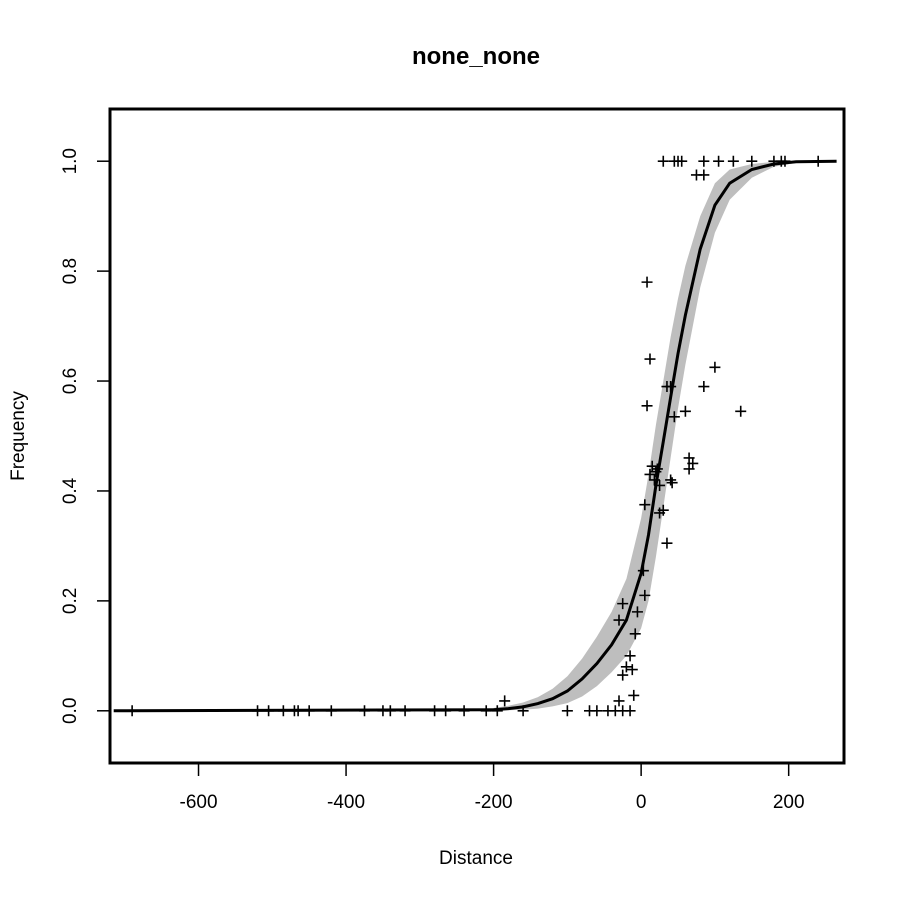 This screenshot has height=900, width=900. What do you see at coordinates (346, 802) in the screenshot?
I see `x-tick-label: -400` at bounding box center [346, 802].